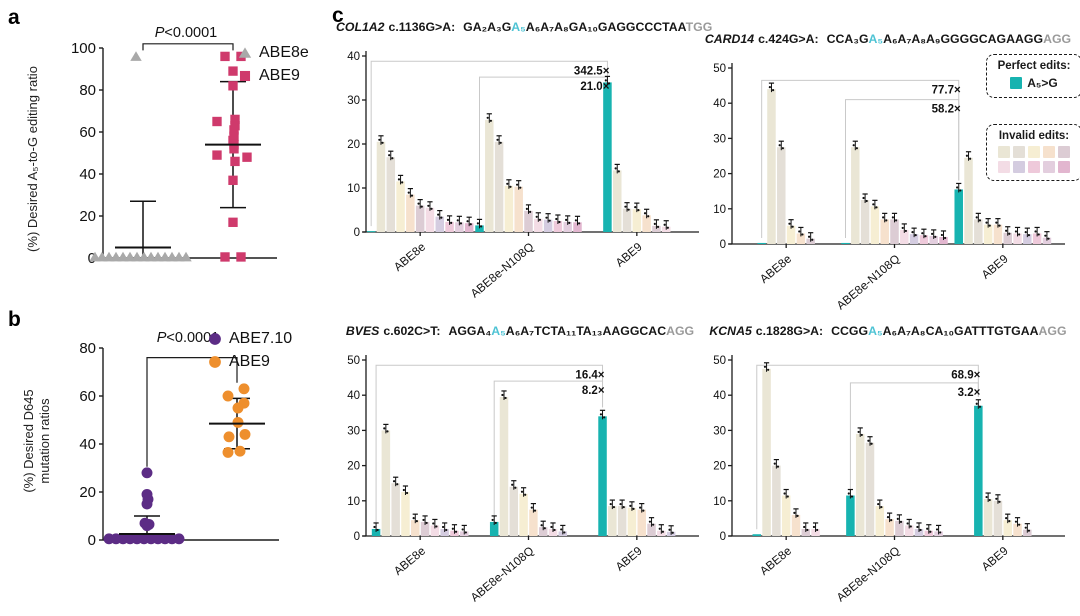  What do you see at coordinates (602, 476) in the screenshot?
I see `bar-perfect-edit` at bounding box center [602, 476].